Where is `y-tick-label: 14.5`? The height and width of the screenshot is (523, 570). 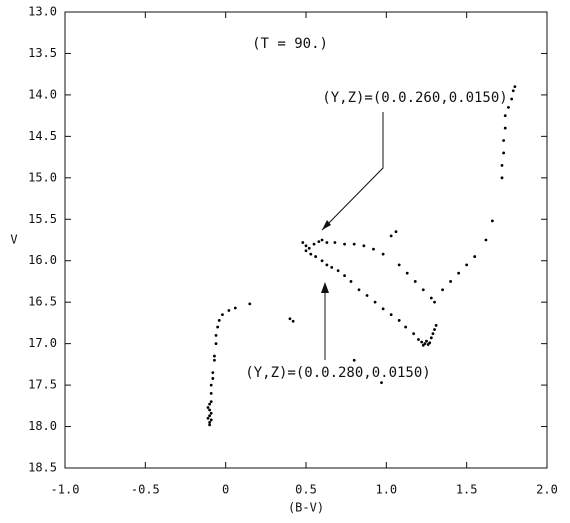 y-tick-label: 14.5 is located at coordinates (42, 136).